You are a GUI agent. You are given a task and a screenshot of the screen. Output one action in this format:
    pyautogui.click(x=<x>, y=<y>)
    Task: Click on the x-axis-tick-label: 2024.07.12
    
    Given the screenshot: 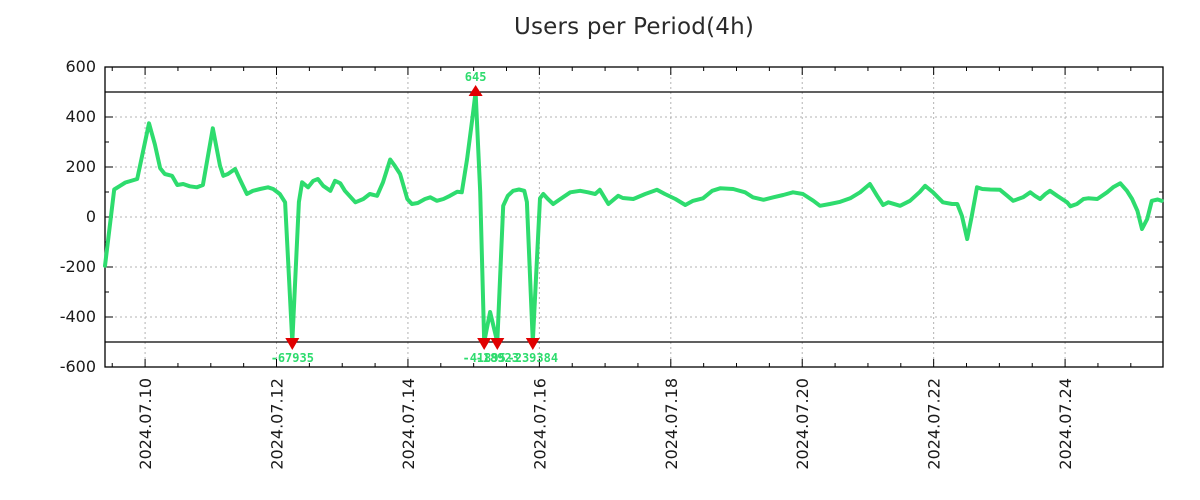 What is the action you would take?
    pyautogui.click(x=277, y=424)
    